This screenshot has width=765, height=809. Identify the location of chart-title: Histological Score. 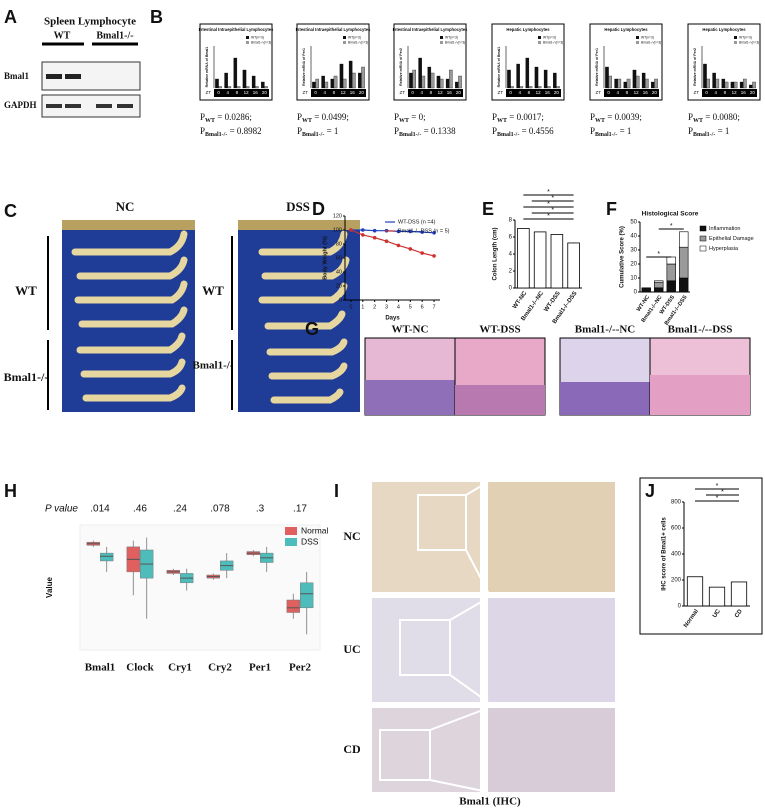
(670, 214).